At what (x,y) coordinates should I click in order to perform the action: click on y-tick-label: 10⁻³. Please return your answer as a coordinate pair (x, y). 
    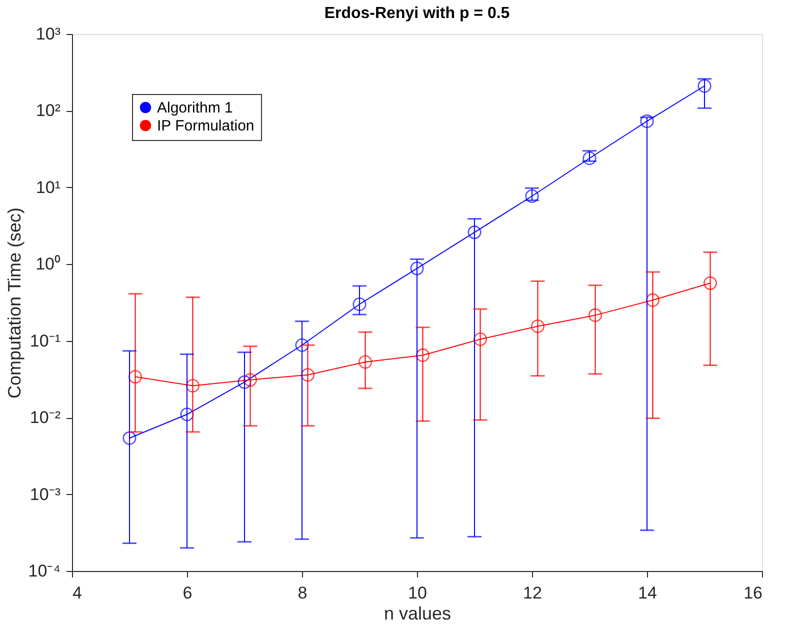
    Looking at the image, I should click on (45, 494).